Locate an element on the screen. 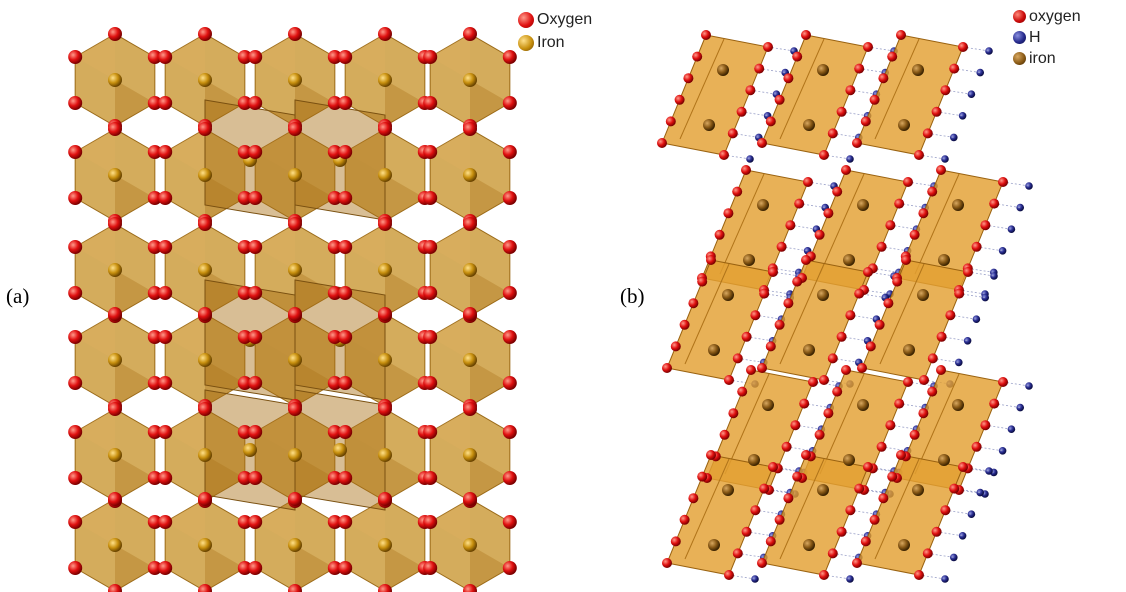 This screenshot has height=592, width=1126. legend-item-oxygen: oxygen is located at coordinates (1047, 16).